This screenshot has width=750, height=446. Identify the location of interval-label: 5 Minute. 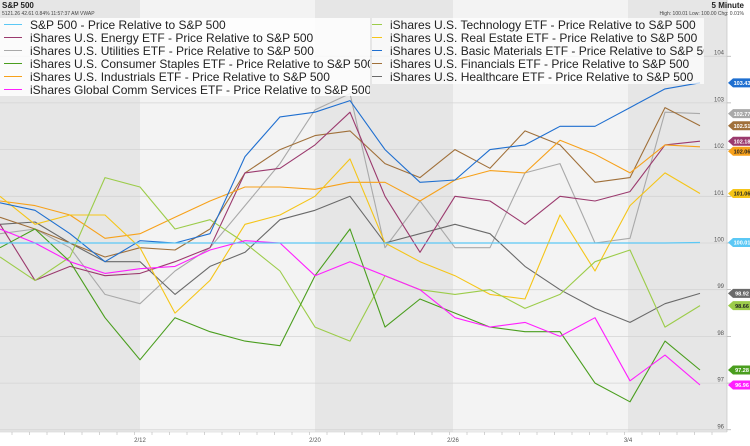
(727, 5).